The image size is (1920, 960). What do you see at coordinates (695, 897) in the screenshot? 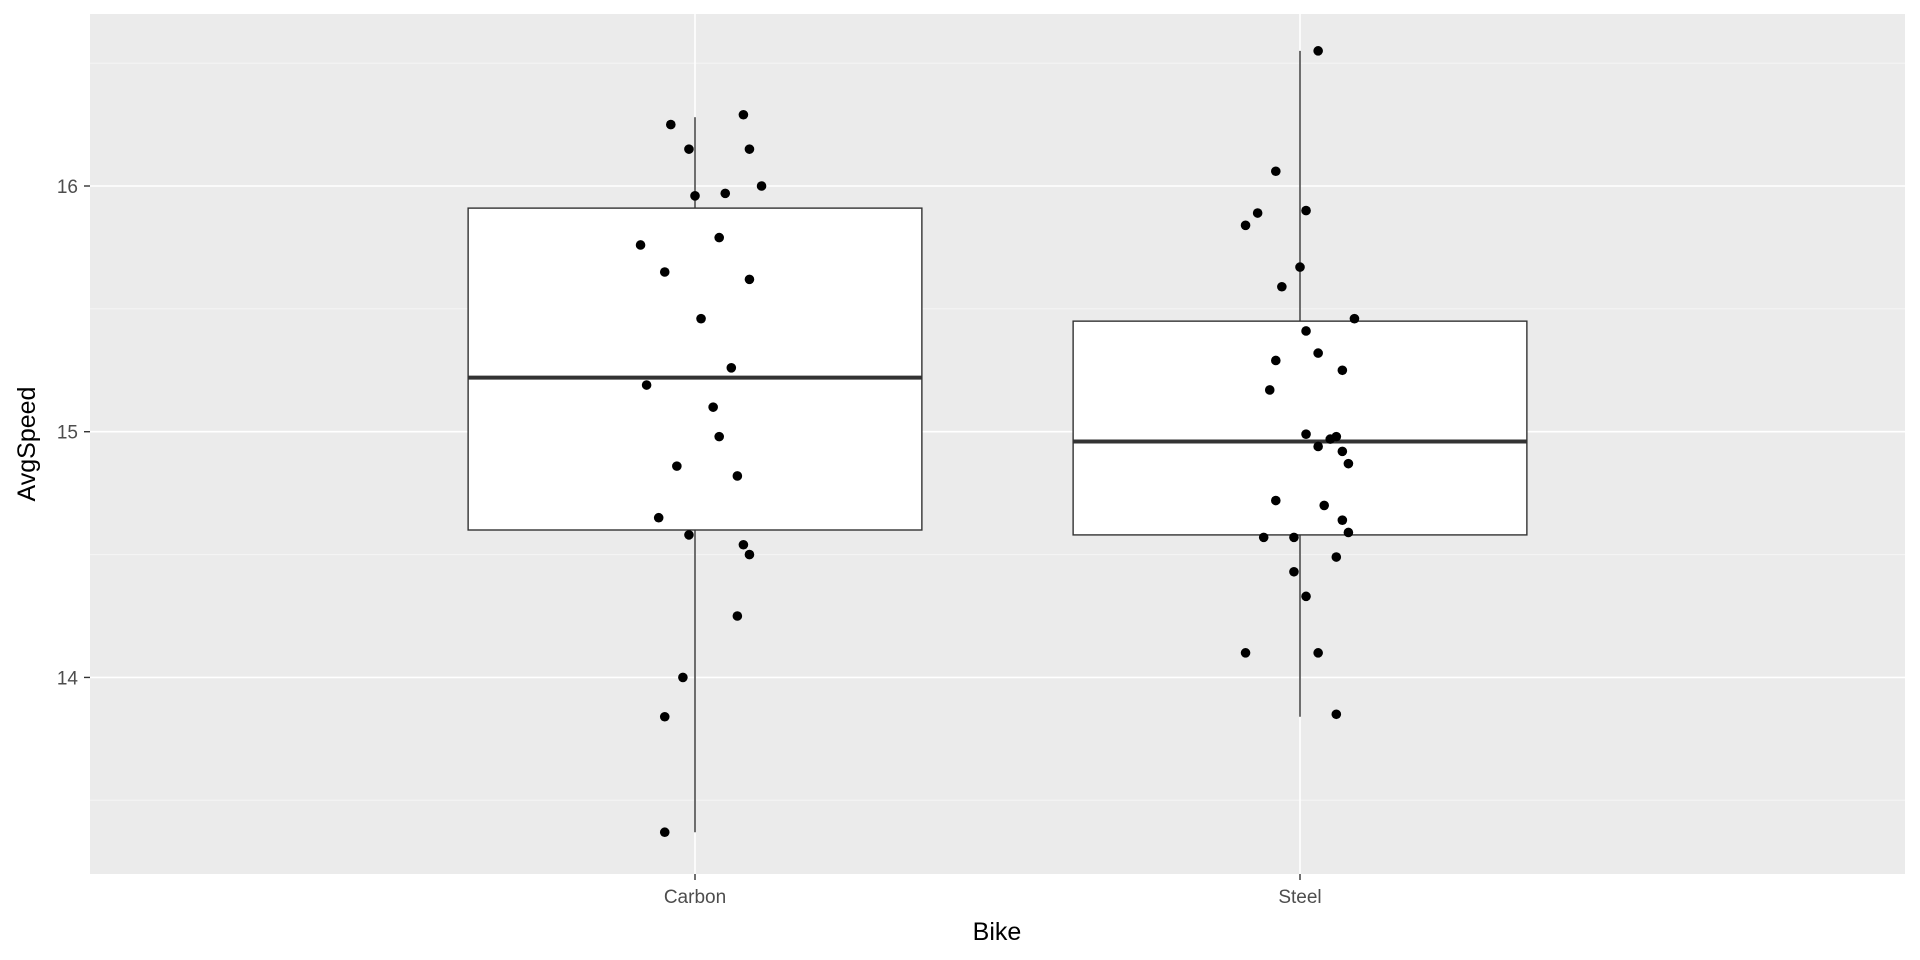
I see `x-tick-label: Carbon` at bounding box center [695, 897].